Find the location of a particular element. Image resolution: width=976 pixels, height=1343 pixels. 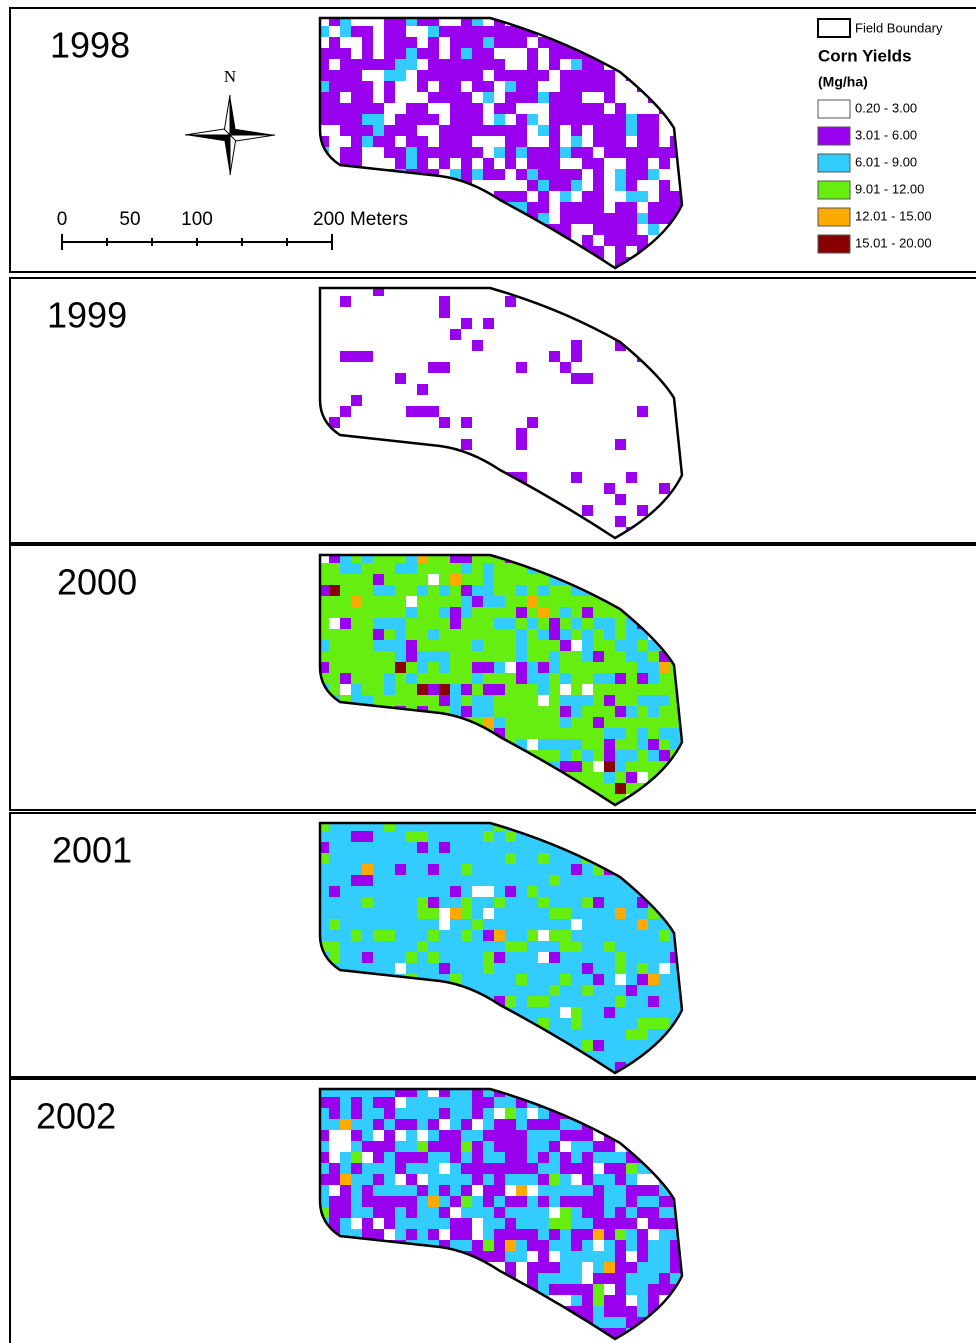

year-label: 1999 is located at coordinates (87, 315).